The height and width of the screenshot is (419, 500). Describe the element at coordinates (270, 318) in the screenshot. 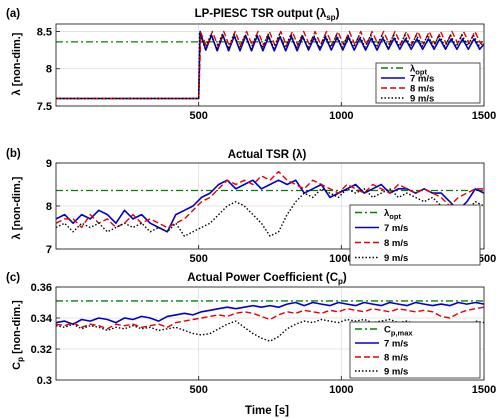

I see `panel-c-series-8-m-s` at that location.